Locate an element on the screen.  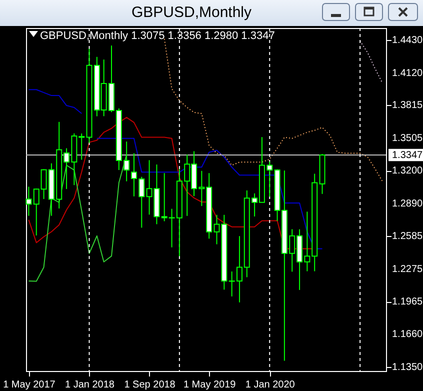
y-tick-label: 1.1965 is located at coordinates (407, 302).